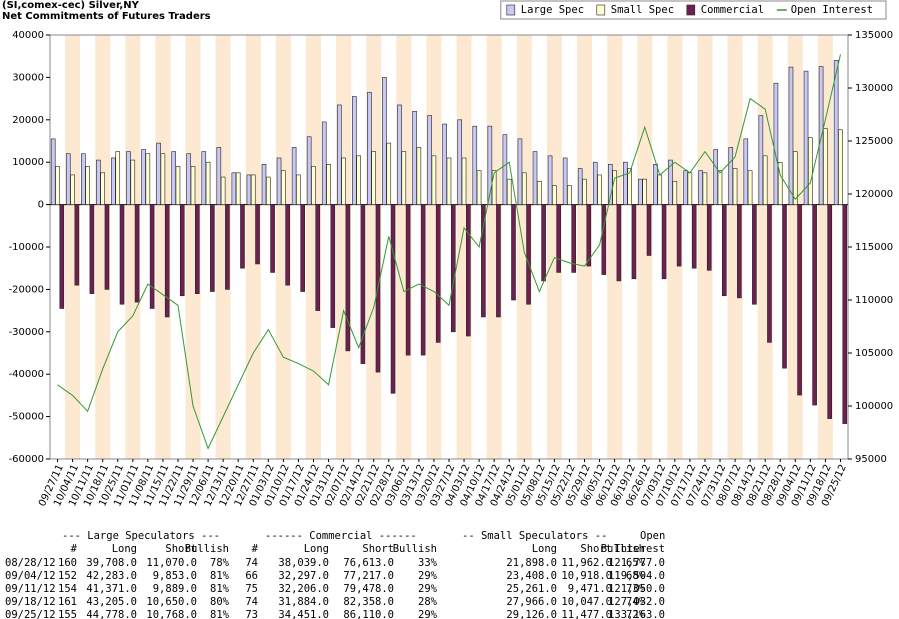 This screenshot has height=619, width=899. Describe the element at coordinates (220, 614) in the screenshot. I see `table-cell: 81%` at that location.